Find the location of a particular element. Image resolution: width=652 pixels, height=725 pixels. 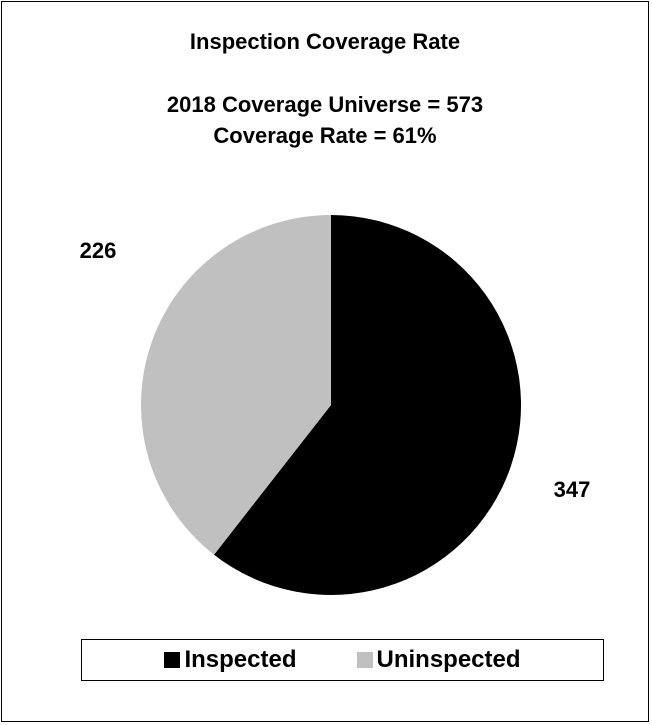

data-label-inspected: 347 is located at coordinates (572, 489).